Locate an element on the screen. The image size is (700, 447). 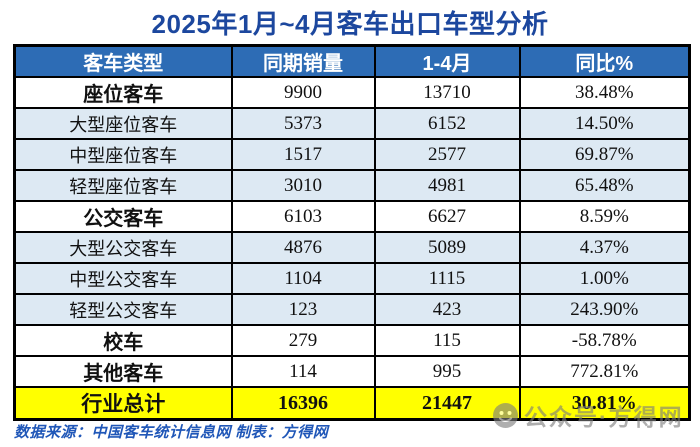
cell-prev: 1517 is located at coordinates (303, 154).